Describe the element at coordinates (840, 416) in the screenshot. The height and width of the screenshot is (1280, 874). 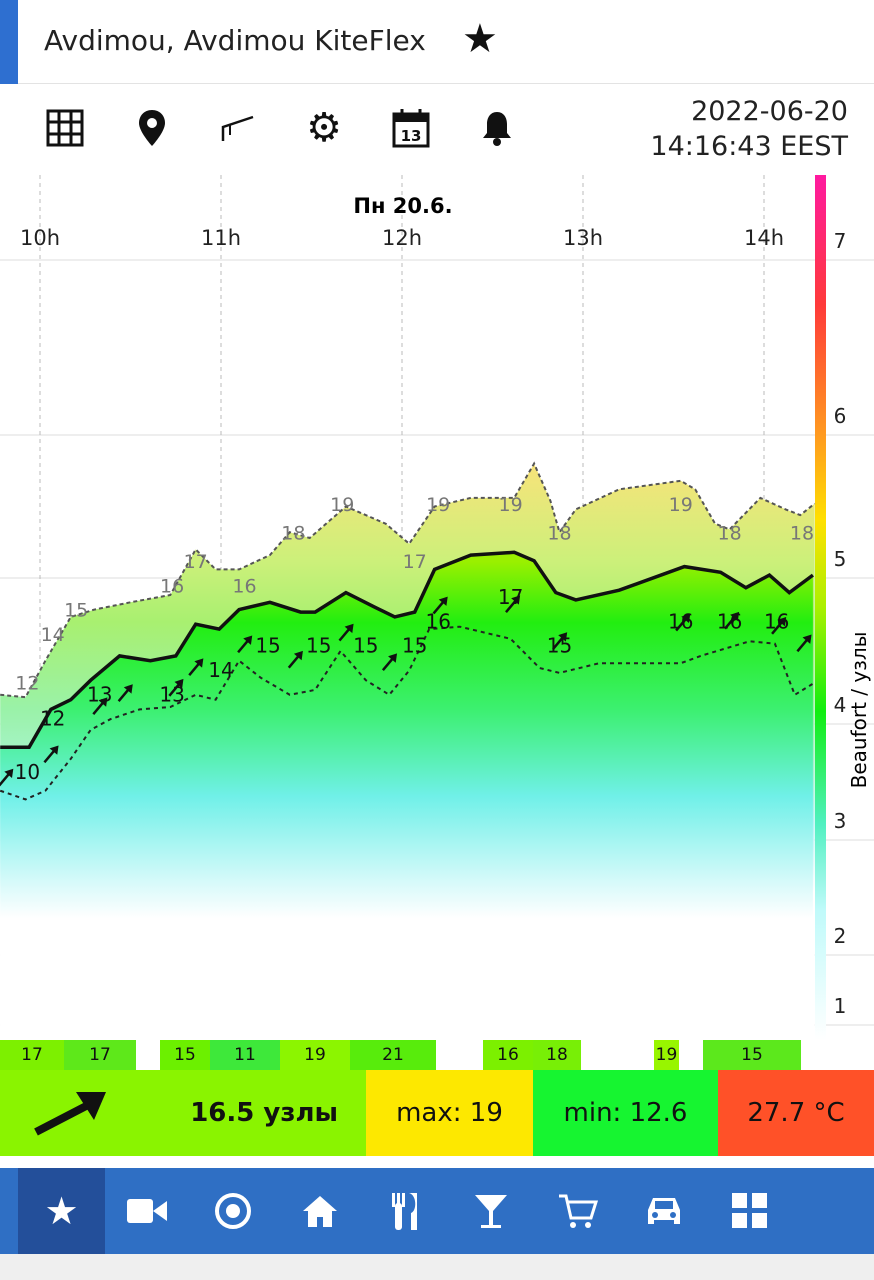
I see `beaufort-tick: 6` at that location.